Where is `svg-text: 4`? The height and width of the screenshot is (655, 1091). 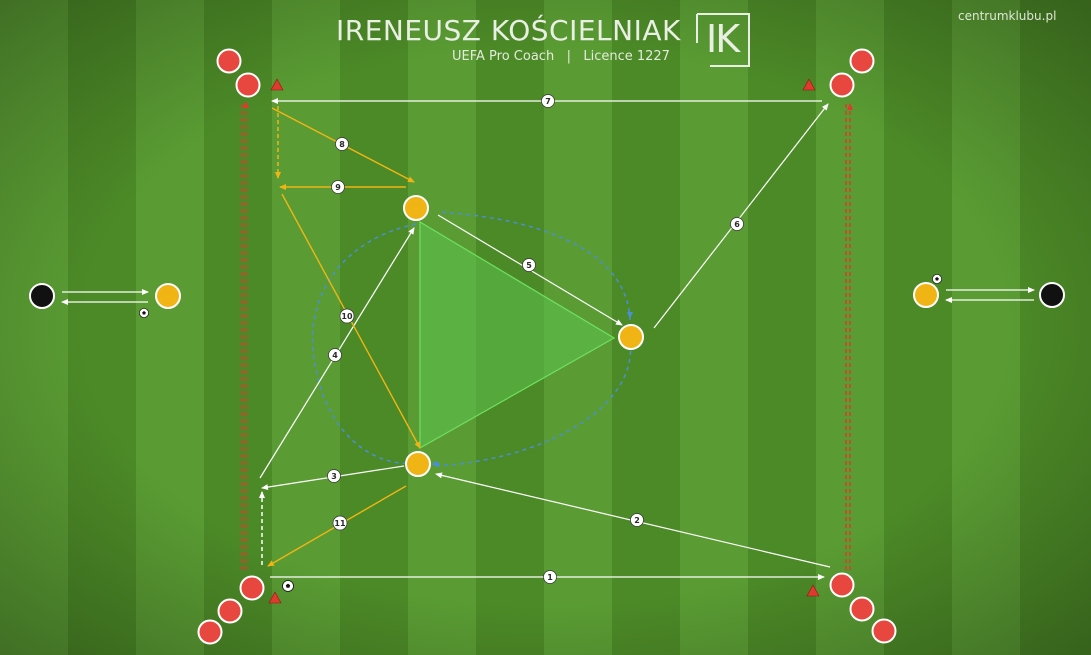
svg-text: 4 is located at coordinates (335, 355).